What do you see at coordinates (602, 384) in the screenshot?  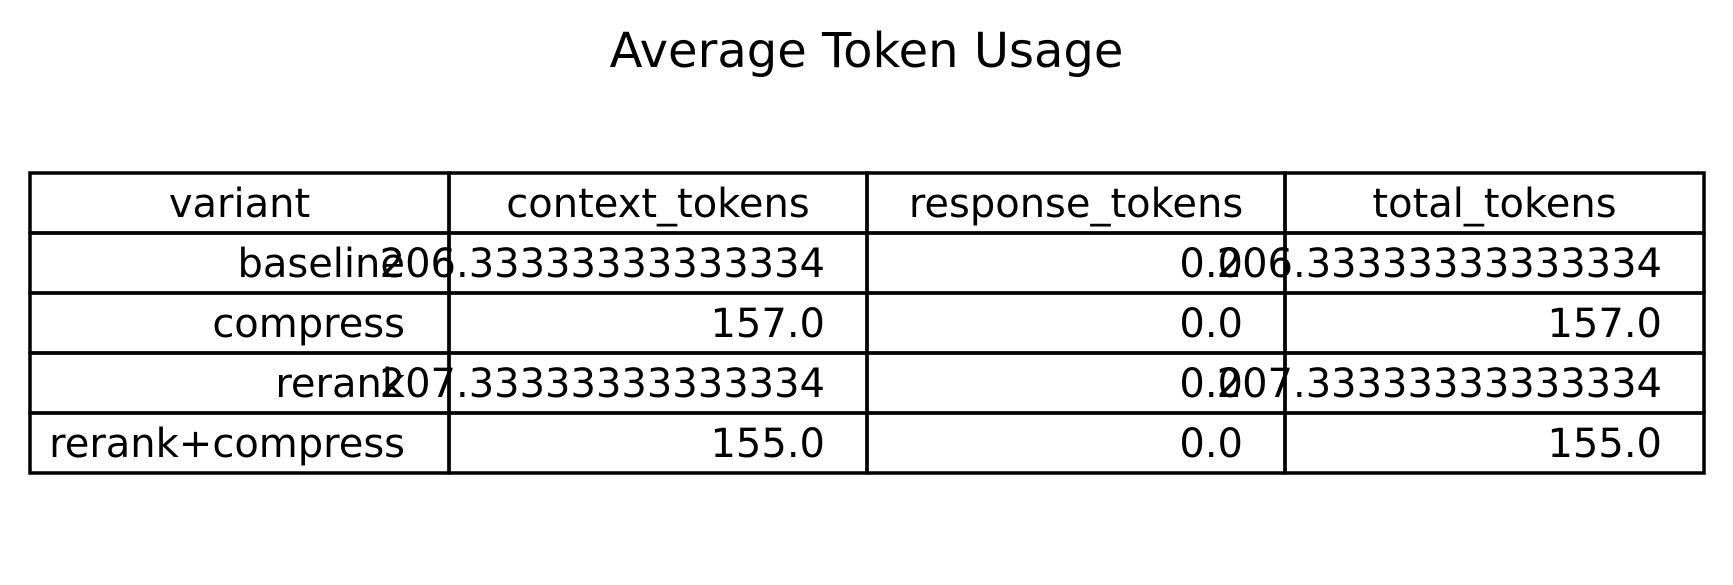 I see `table-cell-context-tokens: 207.33333333333334` at bounding box center [602, 384].